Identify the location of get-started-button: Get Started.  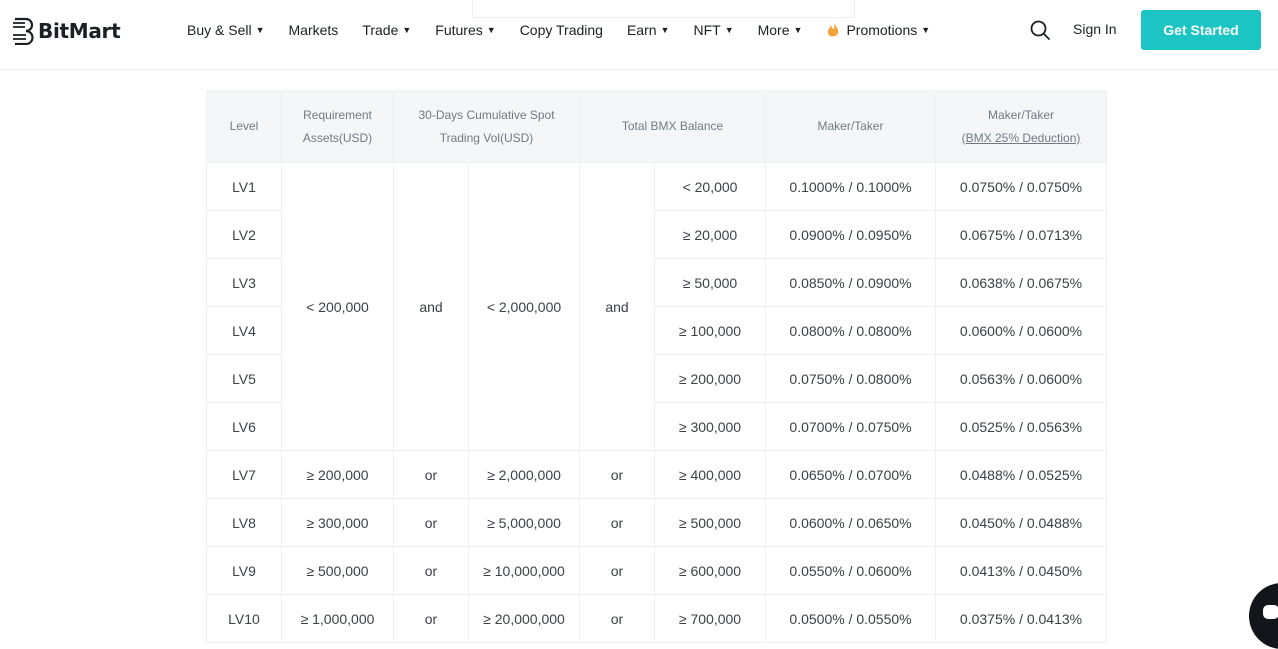
(1201, 30).